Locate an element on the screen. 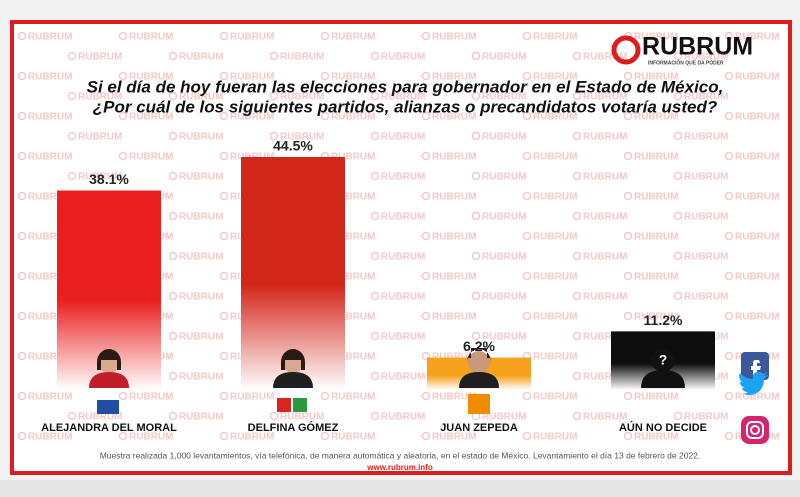 Image resolution: width=800 pixels, height=497 pixels. logo-tagline: INFORMACIÓN QUE DA PODER is located at coordinates (686, 62).